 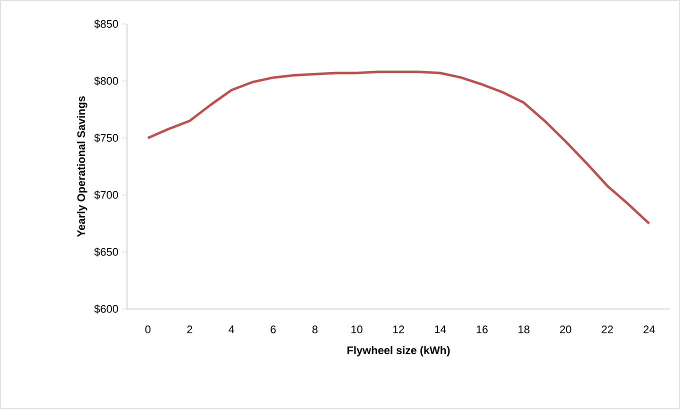 What do you see at coordinates (315, 330) in the screenshot?
I see `x-tick-label: 8` at bounding box center [315, 330].